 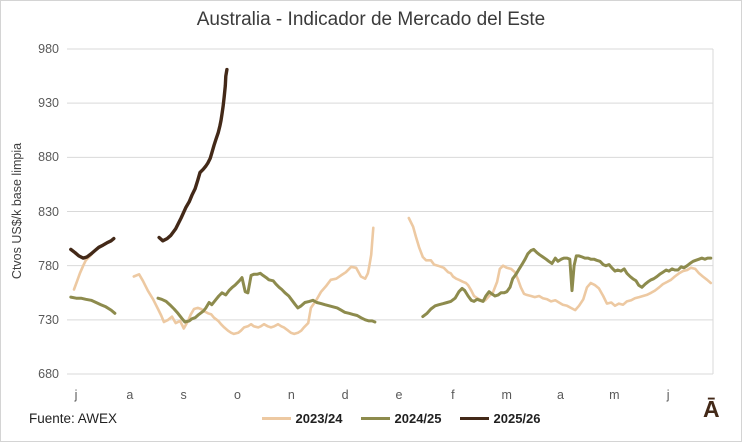 What do you see at coordinates (183, 395) in the screenshot?
I see `x-tick-label-2-s: s` at bounding box center [183, 395].